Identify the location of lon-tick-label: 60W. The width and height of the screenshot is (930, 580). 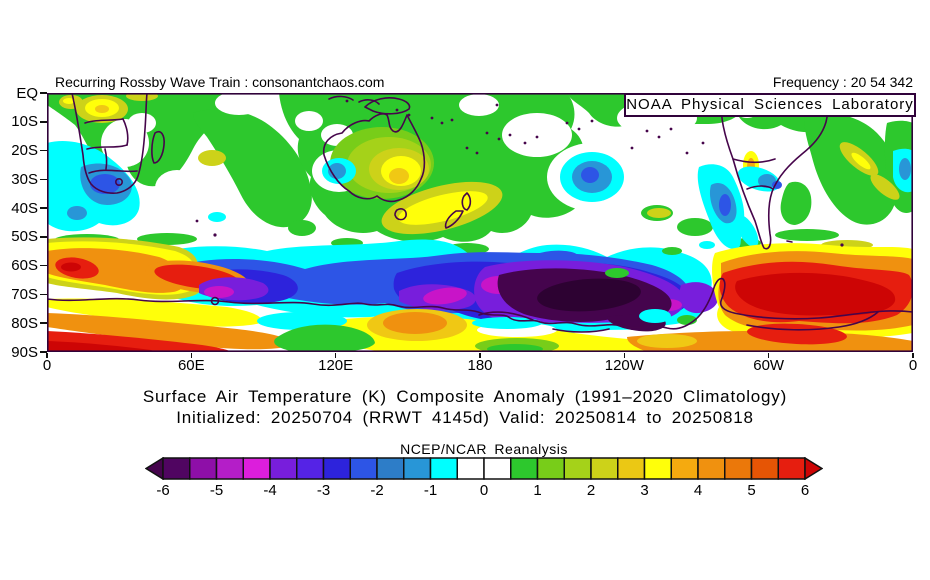
(769, 365).